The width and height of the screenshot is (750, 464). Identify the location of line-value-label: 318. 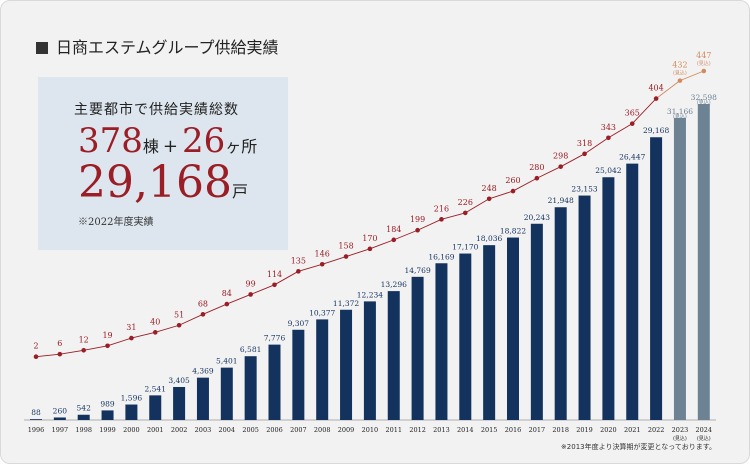
(584, 143).